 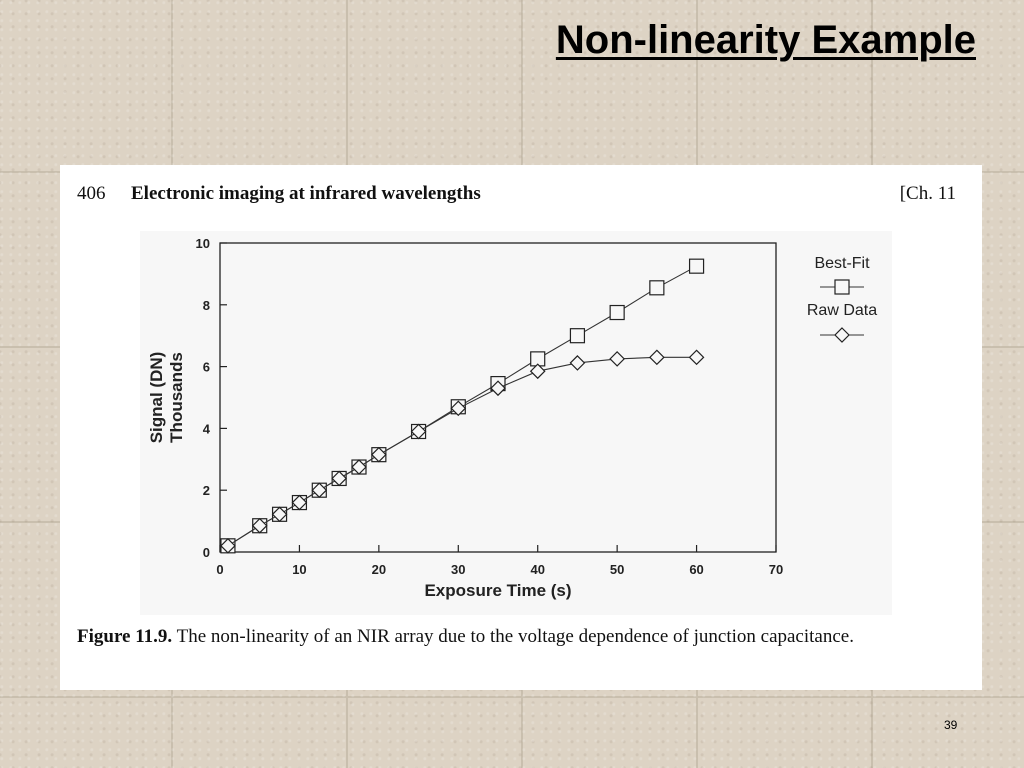 What do you see at coordinates (497, 590) in the screenshot?
I see `x-axis-label: Exposure Time (s)` at bounding box center [497, 590].